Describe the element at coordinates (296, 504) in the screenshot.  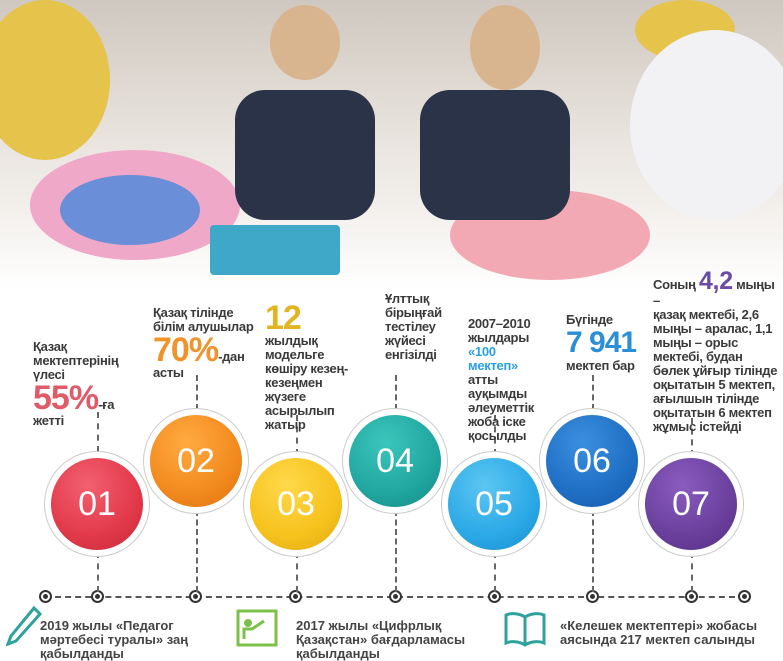
I see `step-circle-03: 03` at that location.